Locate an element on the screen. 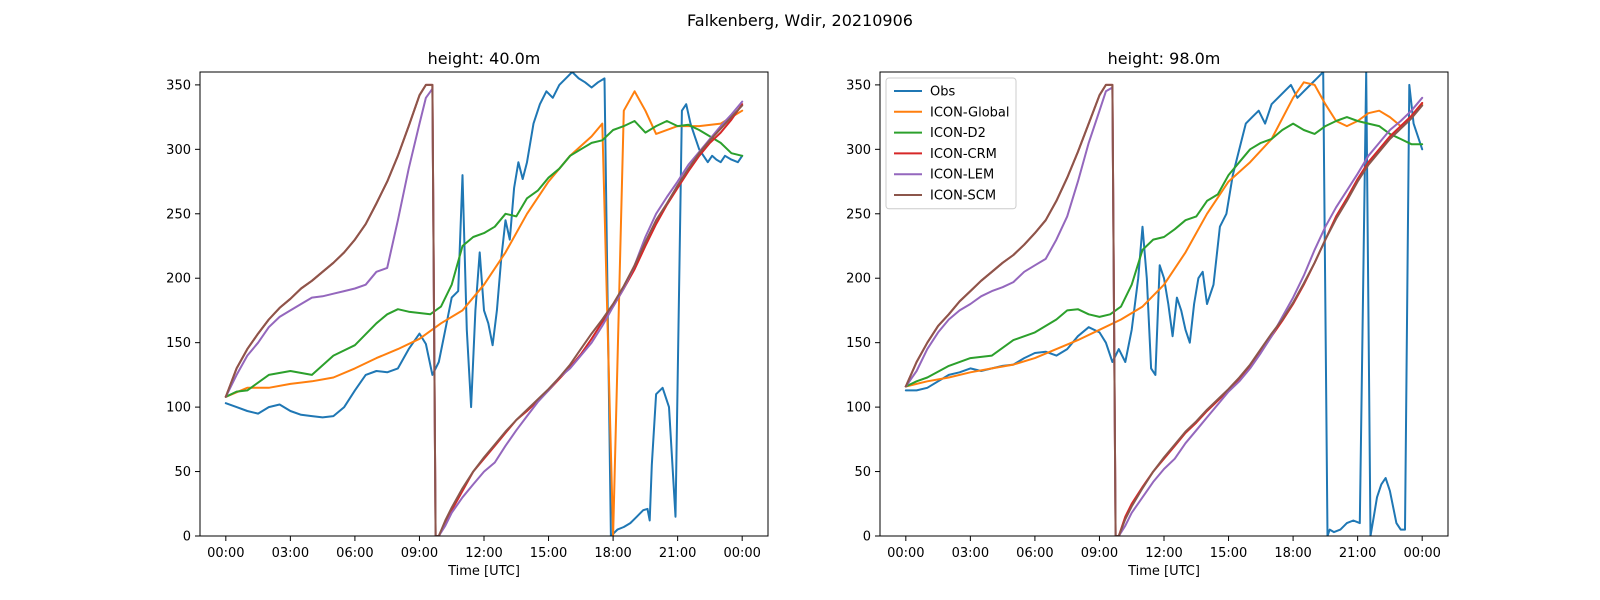  legend-box is located at coordinates (951, 143).